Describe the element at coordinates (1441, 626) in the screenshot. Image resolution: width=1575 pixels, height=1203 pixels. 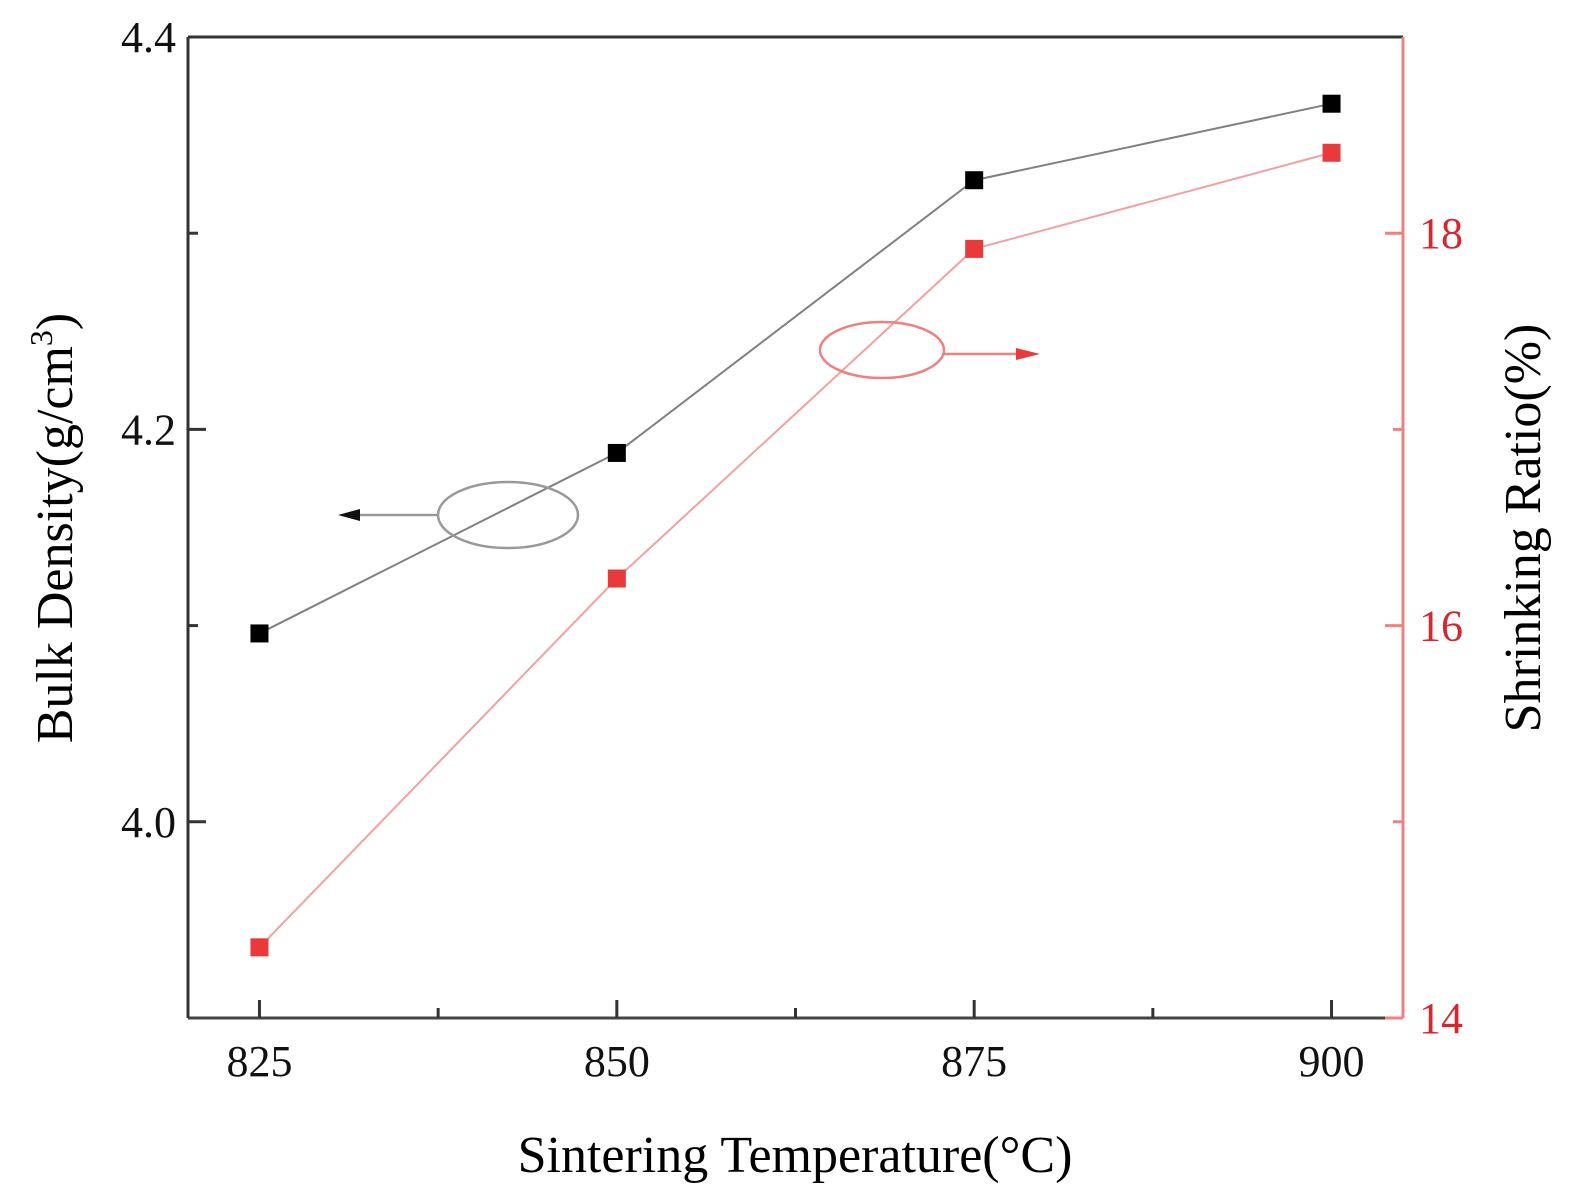
I see `y-right-tick-label: 16` at that location.